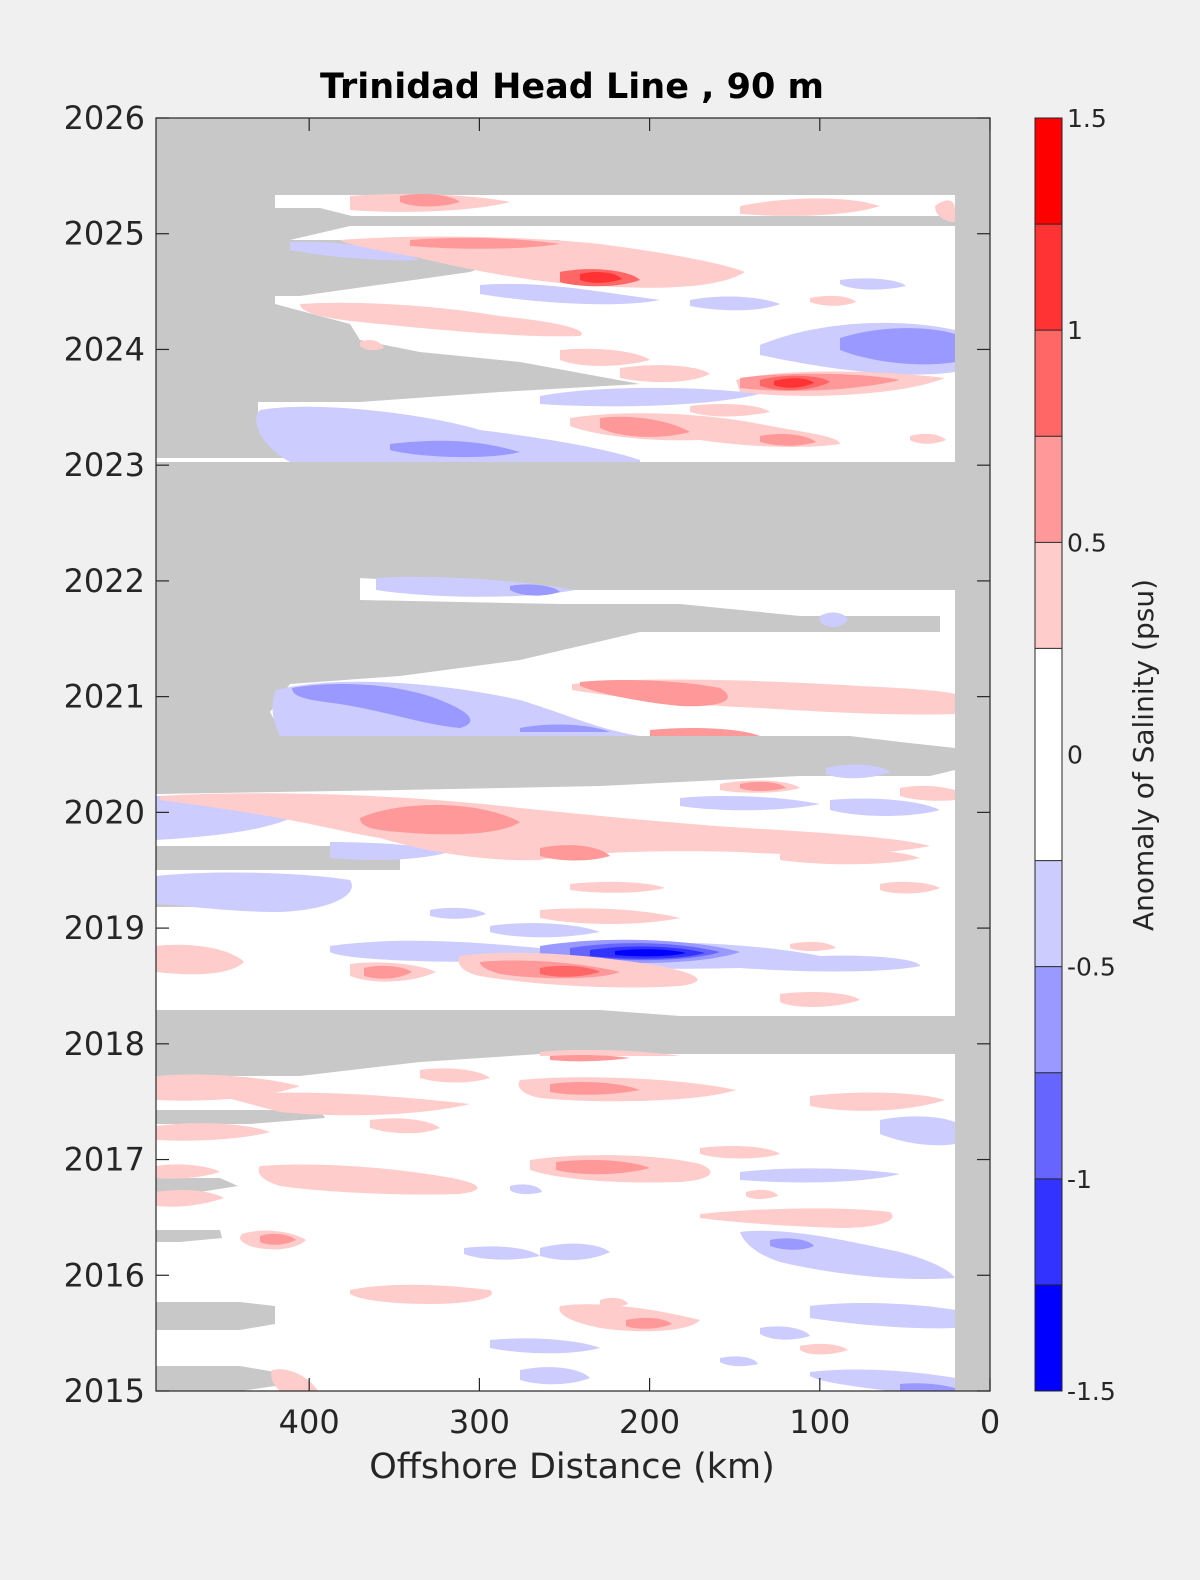 This screenshot has width=1200, height=1580. I want to click on colorbar: -1.5 -1 -0.5 0 0.5 1 1.5, so click(1075, 755).